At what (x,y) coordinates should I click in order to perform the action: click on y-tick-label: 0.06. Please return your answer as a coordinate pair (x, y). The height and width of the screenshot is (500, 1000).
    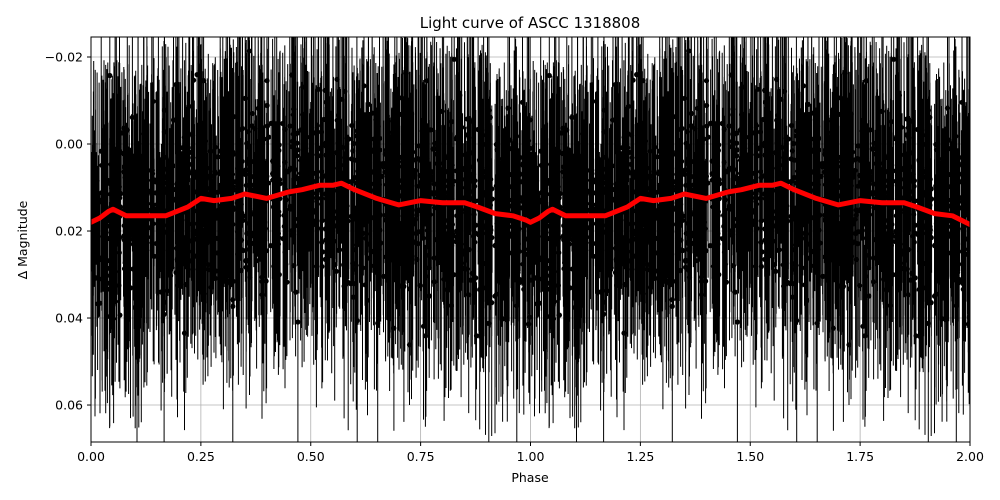
    Looking at the image, I should click on (69, 405).